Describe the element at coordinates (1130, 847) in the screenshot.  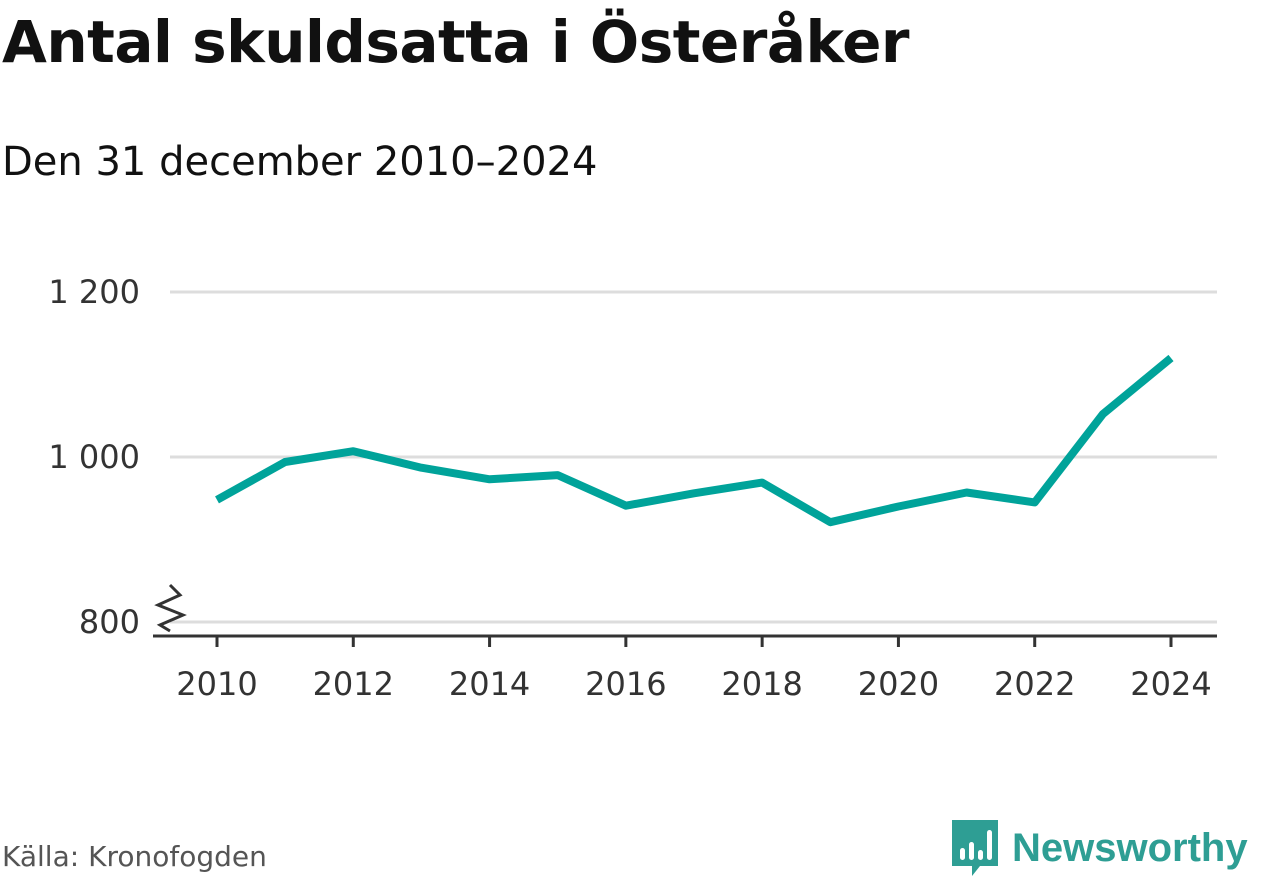
I see `brand-name: Newsworthy` at that location.